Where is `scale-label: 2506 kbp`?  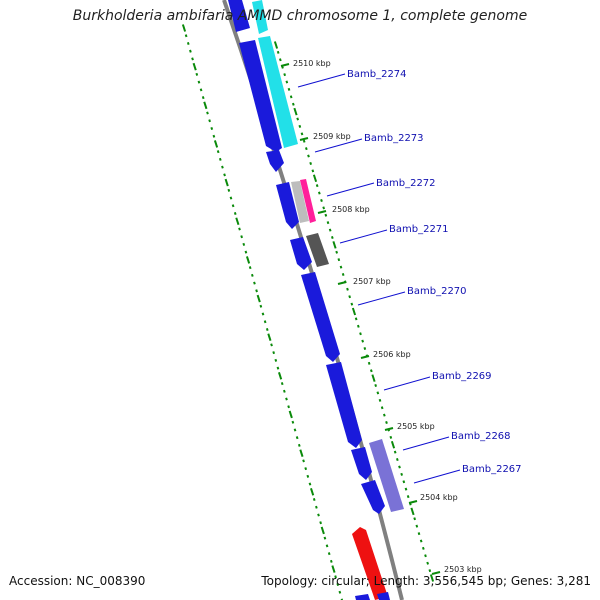 scale-label: 2506 kbp is located at coordinates (392, 354).